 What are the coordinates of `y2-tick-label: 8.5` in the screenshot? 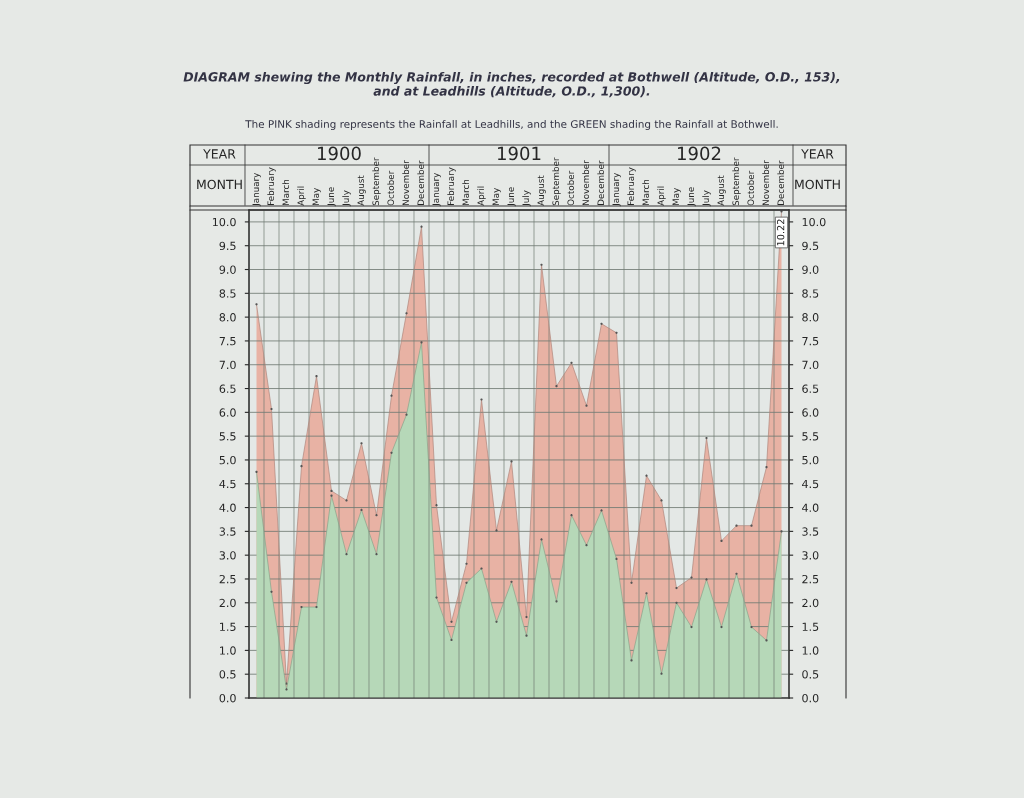 It's located at (810, 293).